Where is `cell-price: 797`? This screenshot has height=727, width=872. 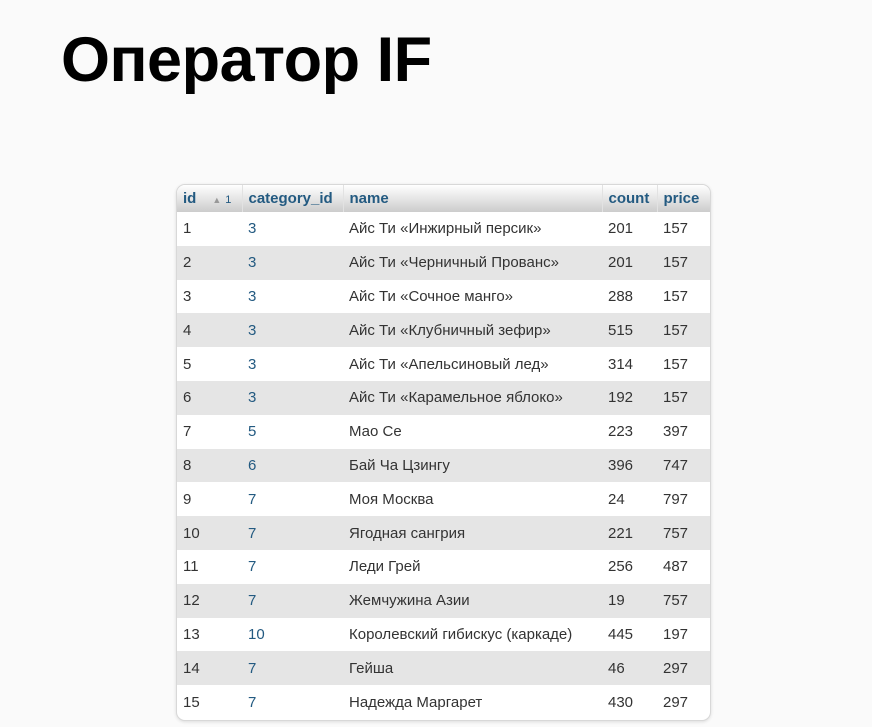
cell-price: 797 is located at coordinates (676, 499).